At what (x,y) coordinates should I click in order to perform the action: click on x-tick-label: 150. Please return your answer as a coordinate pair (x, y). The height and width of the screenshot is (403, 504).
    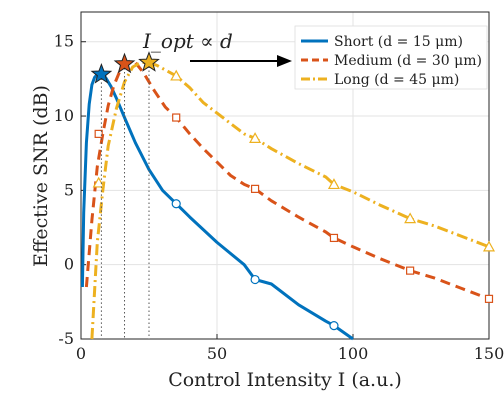
    Looking at the image, I should click on (489, 353).